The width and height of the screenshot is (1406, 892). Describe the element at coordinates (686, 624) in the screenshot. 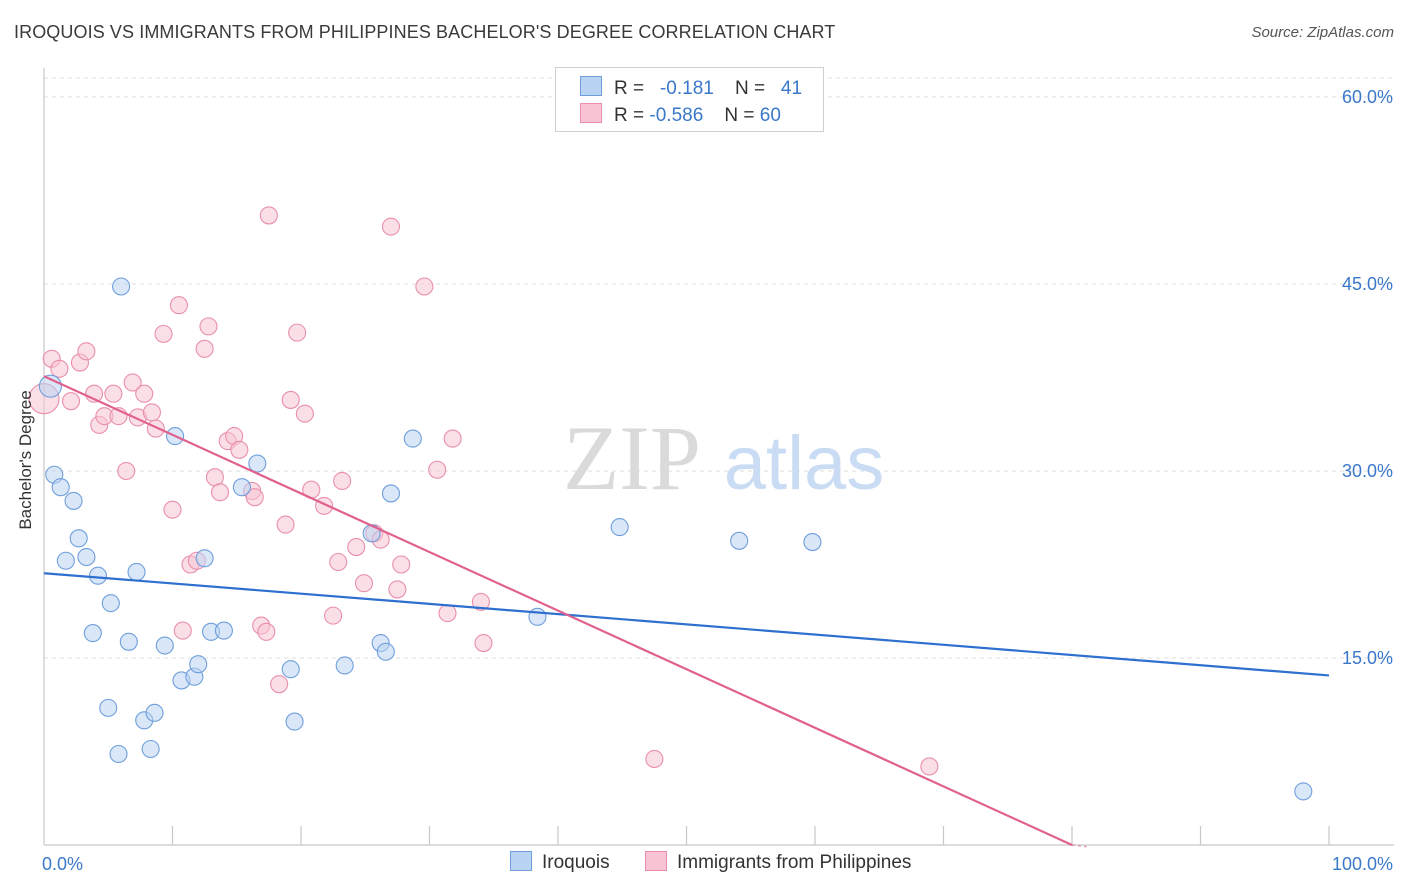

I see `iroquois-trend-line` at that location.